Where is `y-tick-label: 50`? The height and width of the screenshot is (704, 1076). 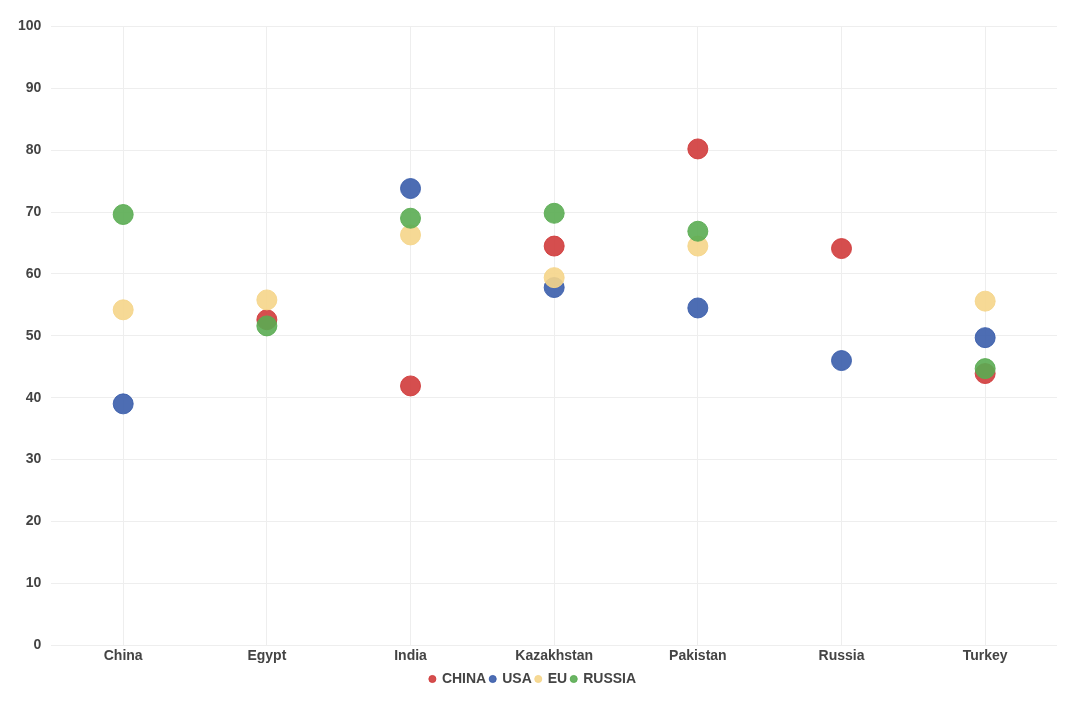 y-tick-label: 50 is located at coordinates (33, 334).